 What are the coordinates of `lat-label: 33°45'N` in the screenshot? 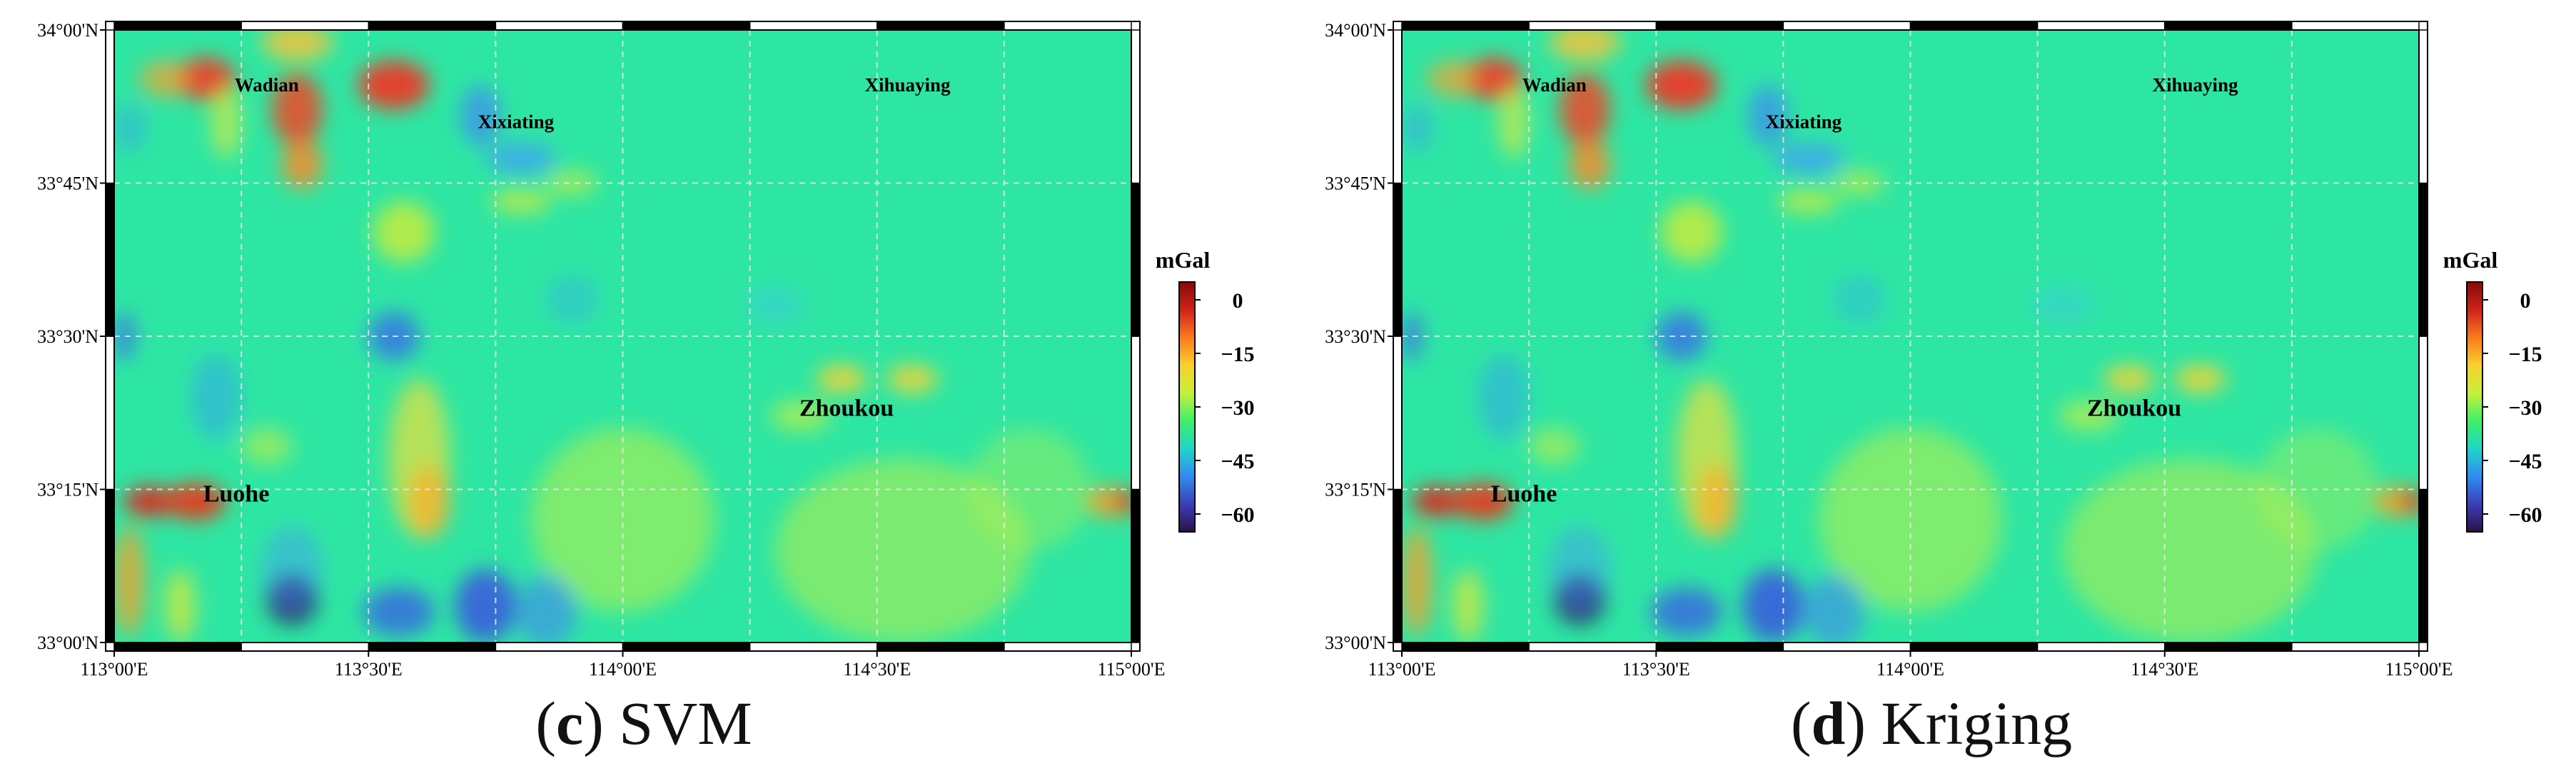 It's located at (68, 183).